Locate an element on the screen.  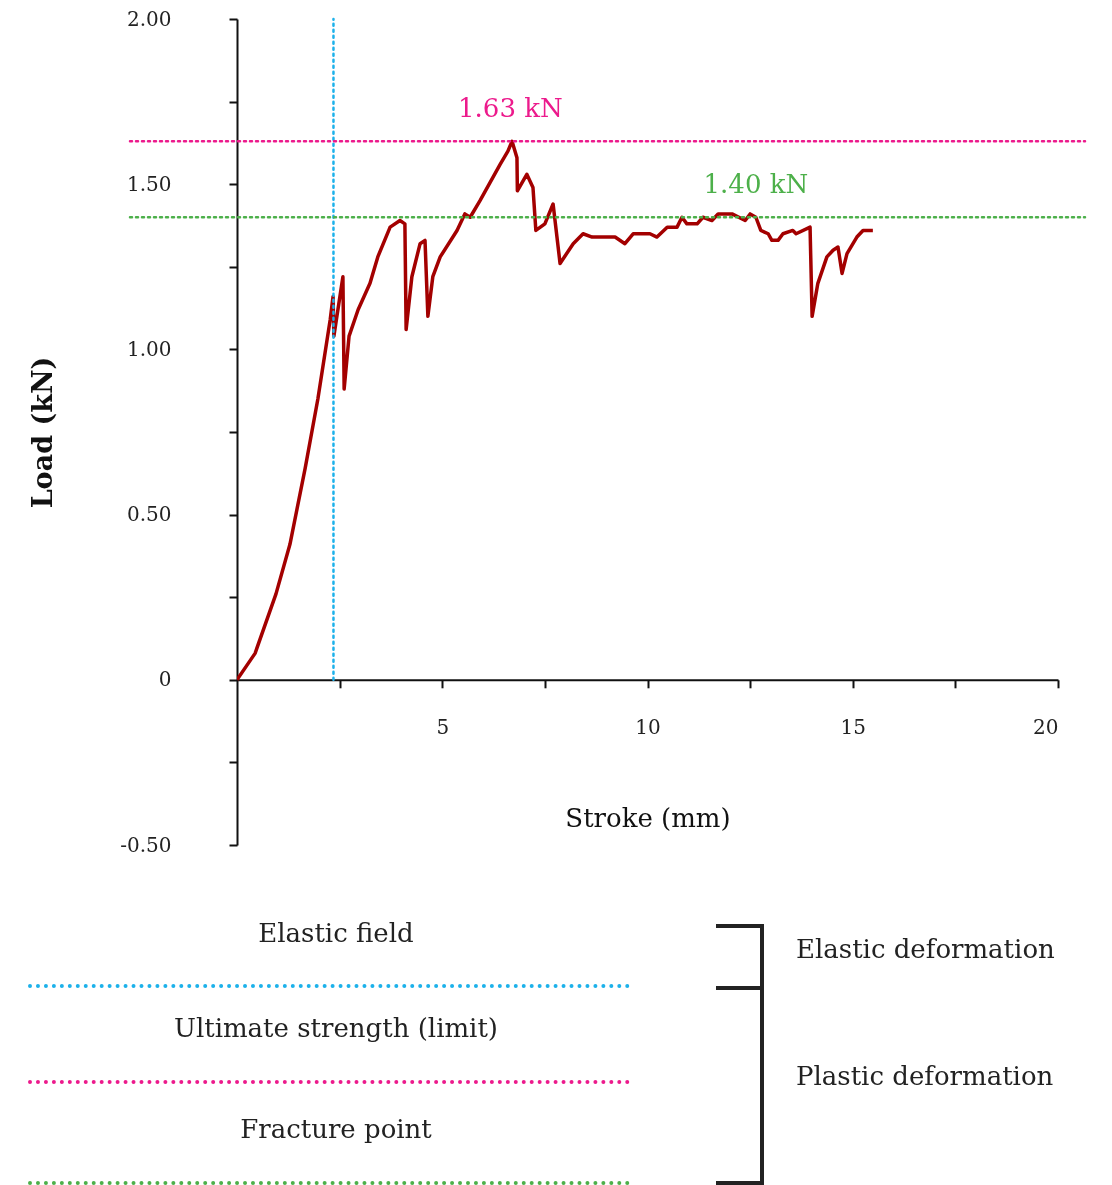
x-tick-label: 20 is located at coordinates (1046, 727).